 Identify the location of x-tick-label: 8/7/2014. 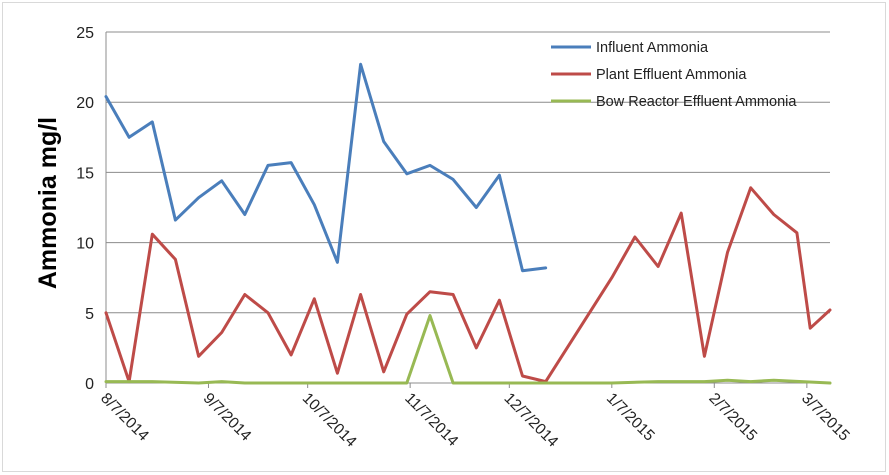
(124, 417).